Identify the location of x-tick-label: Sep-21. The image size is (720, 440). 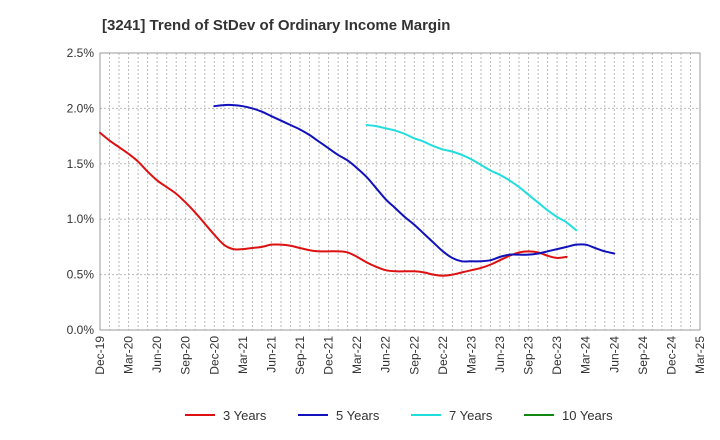
(300, 355).